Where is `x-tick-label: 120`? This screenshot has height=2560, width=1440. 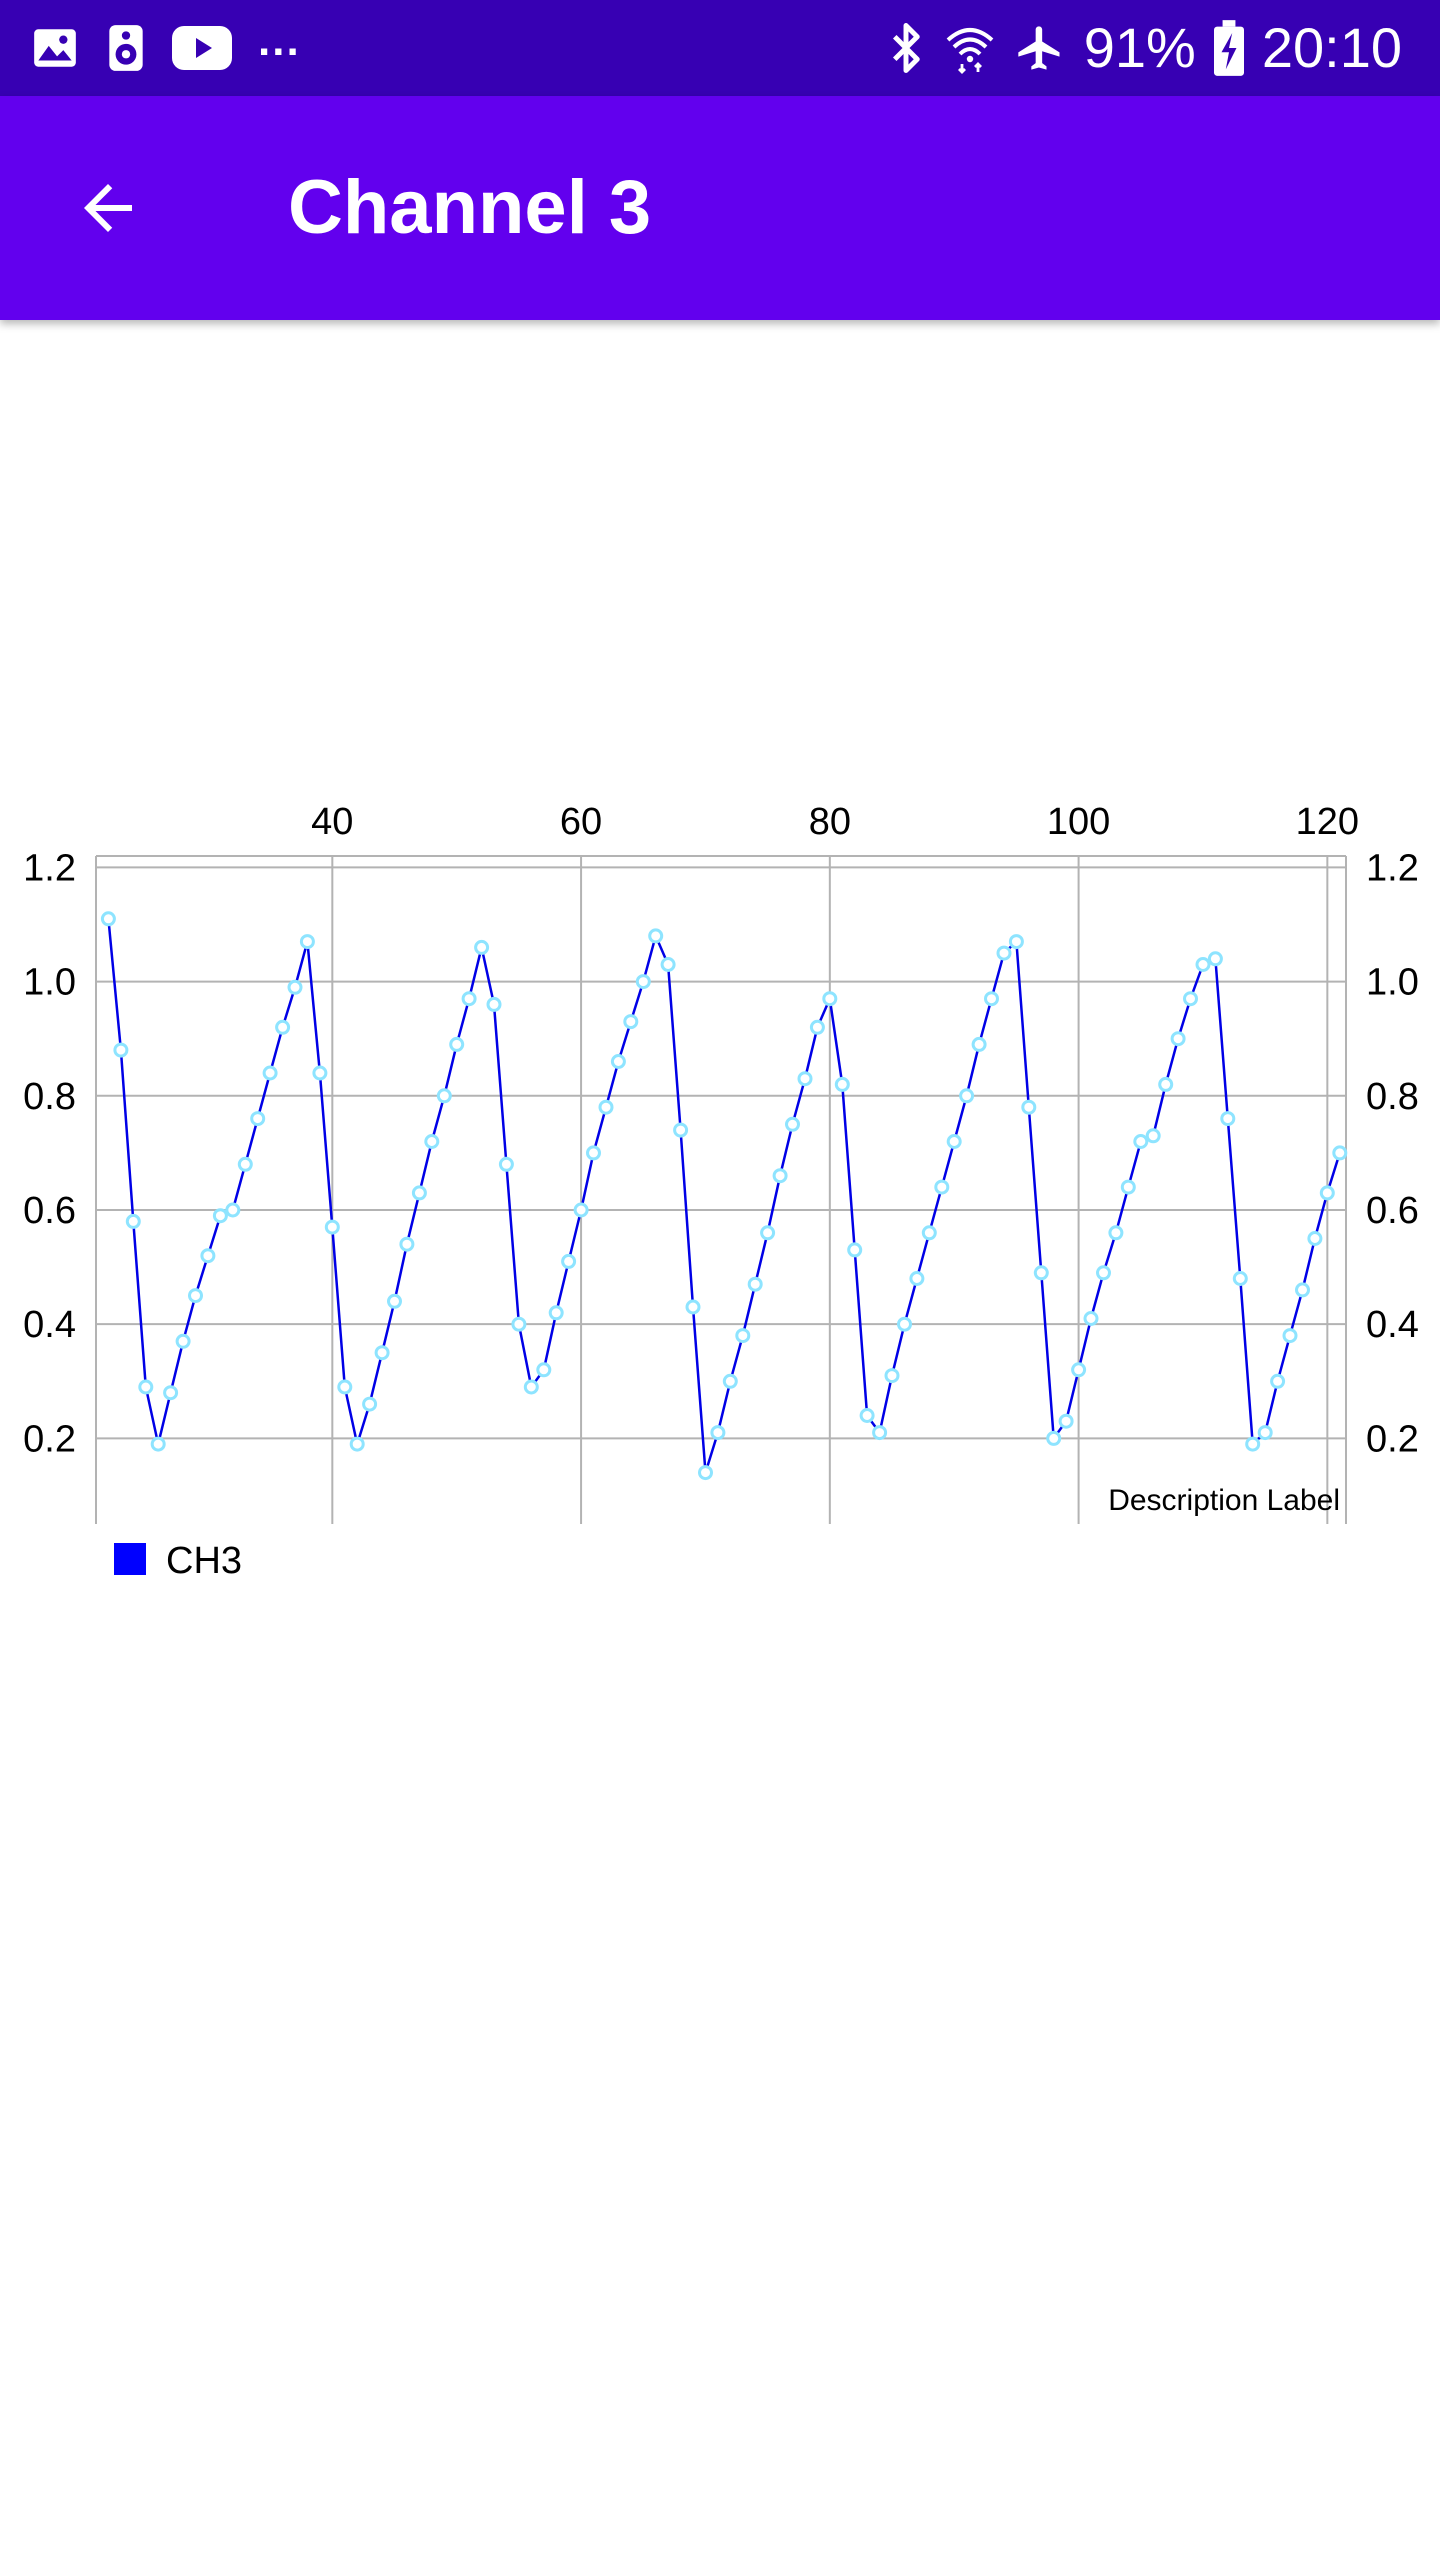
x-tick-label: 120 is located at coordinates (1327, 822).